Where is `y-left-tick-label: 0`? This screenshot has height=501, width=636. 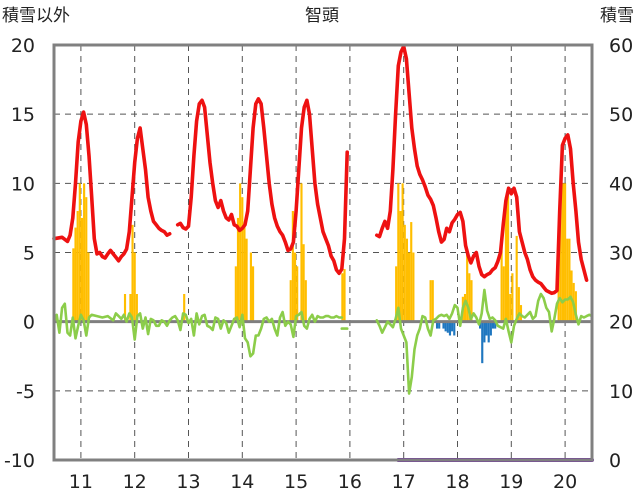 y-left-tick-label: 0 is located at coordinates (29, 323).